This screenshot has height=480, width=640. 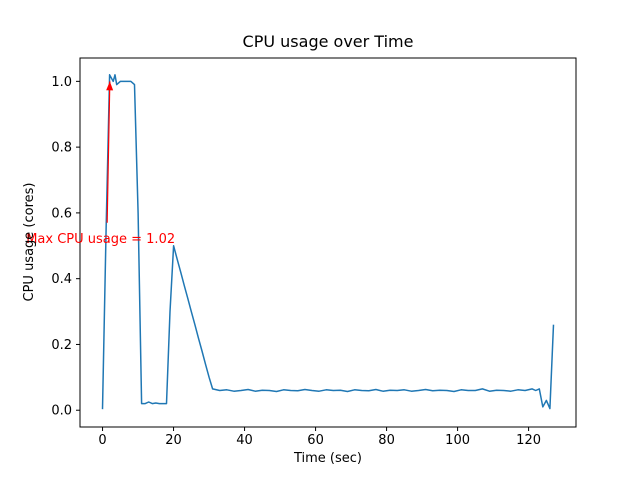 I want to click on y-tick-label: 0.4, so click(x=61, y=279).